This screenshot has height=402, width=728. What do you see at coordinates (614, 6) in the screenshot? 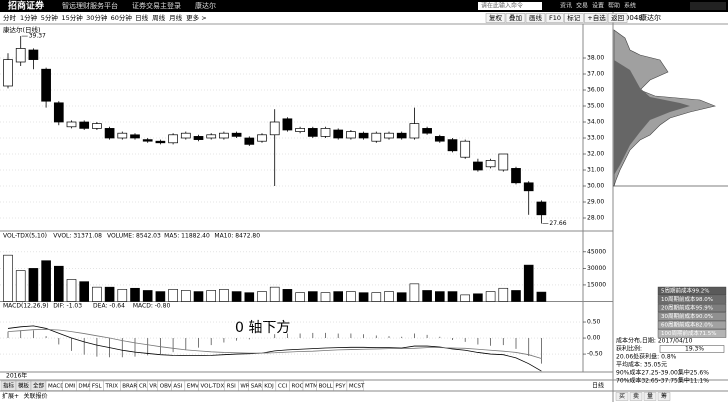
I see `menu-item: 帮助` at bounding box center [614, 6].